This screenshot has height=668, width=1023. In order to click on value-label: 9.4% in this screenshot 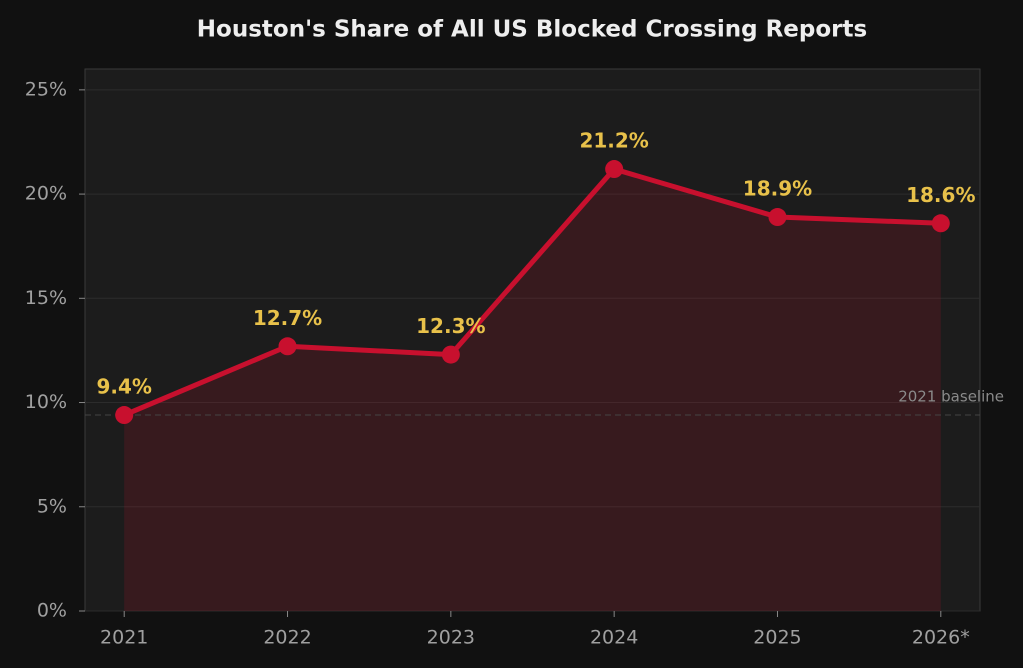, I will do `click(123, 387)`.